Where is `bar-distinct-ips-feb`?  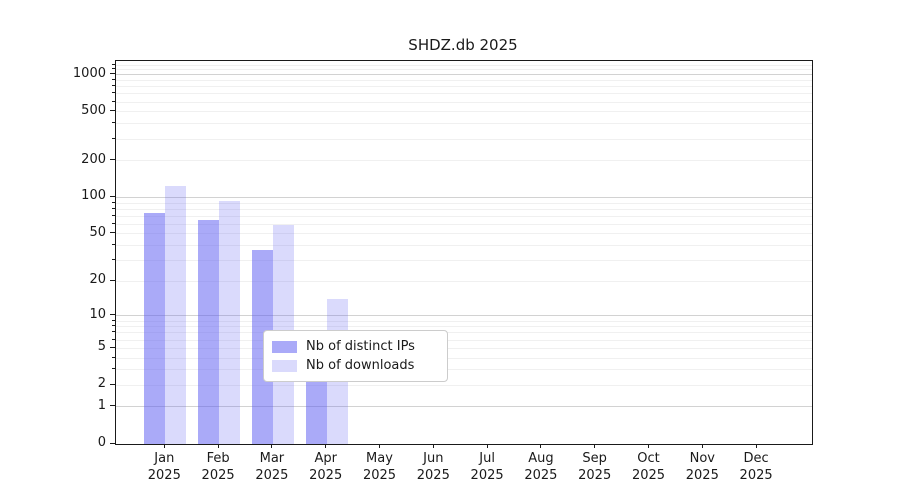
bar-distinct-ips-feb is located at coordinates (209, 332).